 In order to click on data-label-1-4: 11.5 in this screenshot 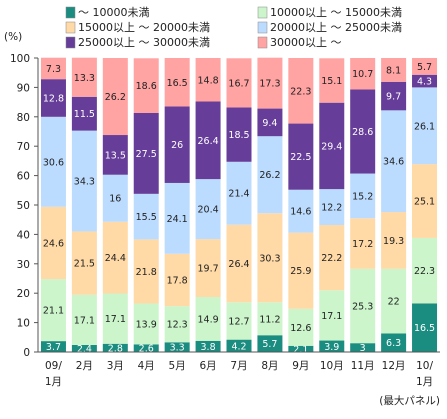, I will do `click(84, 114)`.